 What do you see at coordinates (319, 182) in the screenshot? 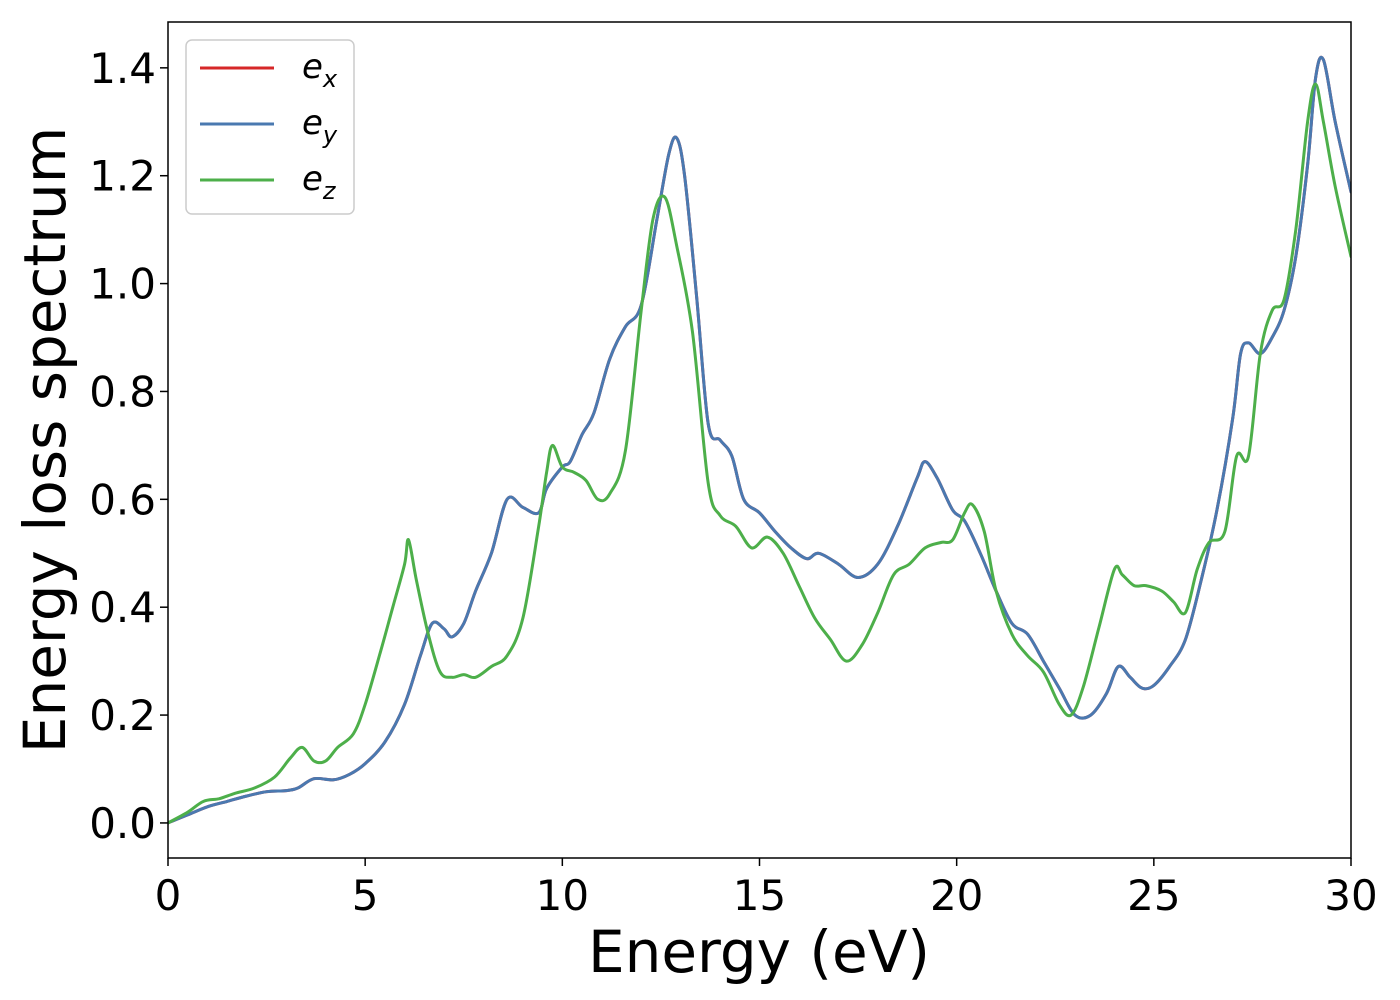
I see `legend-label-z: ez` at bounding box center [319, 182].